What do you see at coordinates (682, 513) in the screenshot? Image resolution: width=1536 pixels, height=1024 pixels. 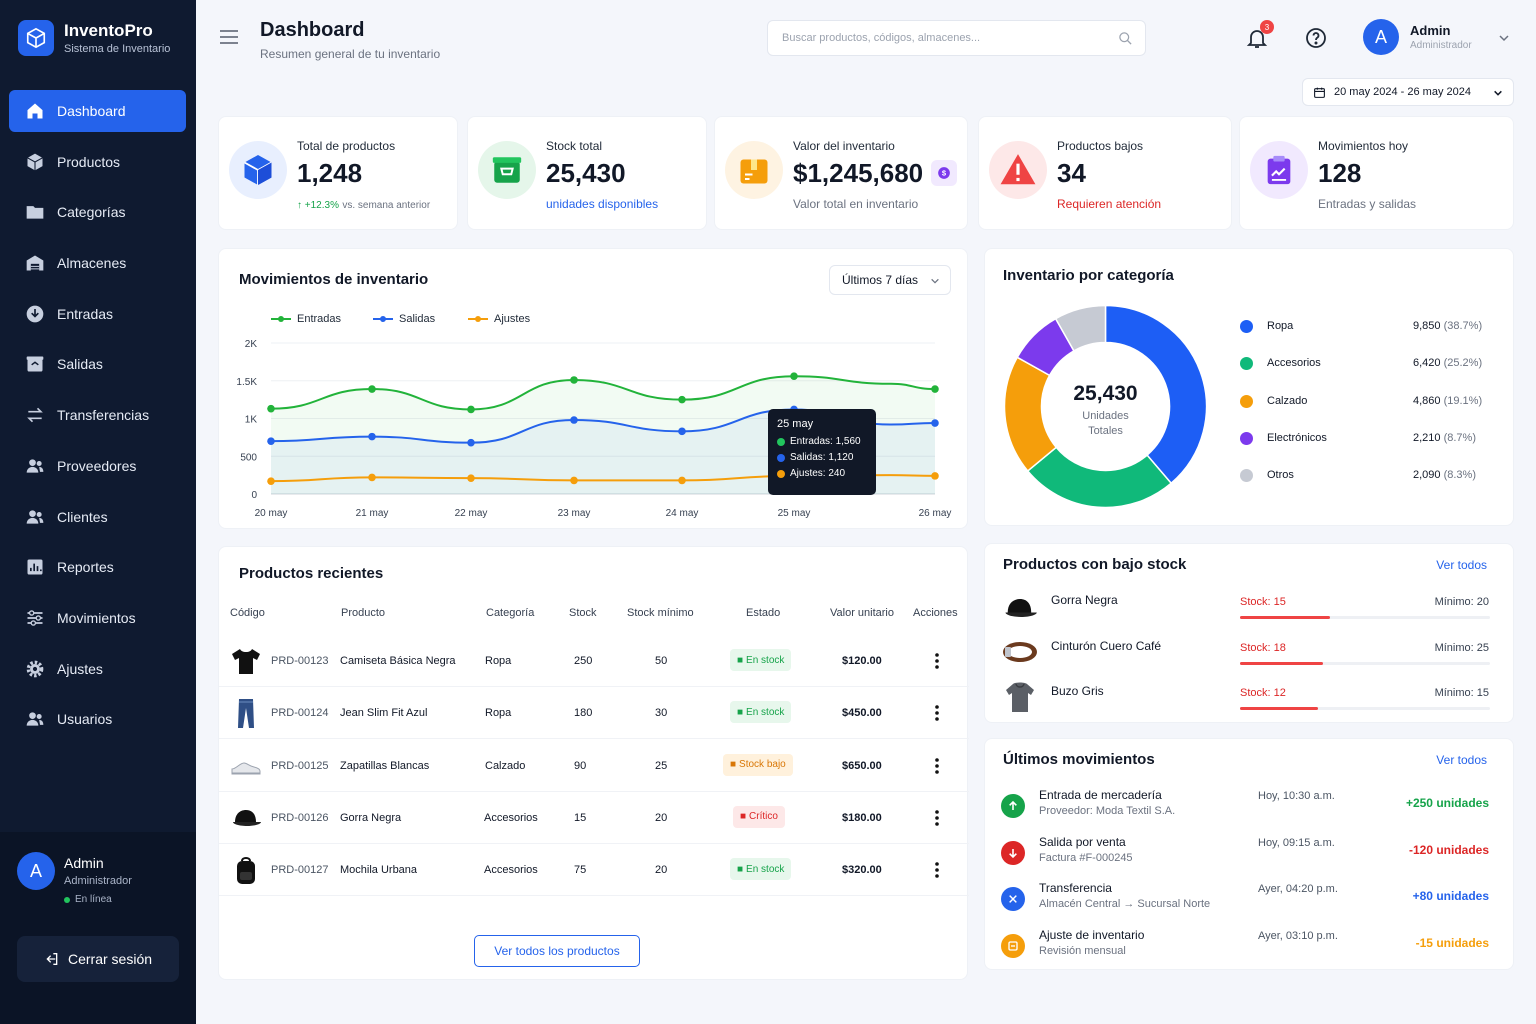 I see `x-tick-label: 24 may` at bounding box center [682, 513].